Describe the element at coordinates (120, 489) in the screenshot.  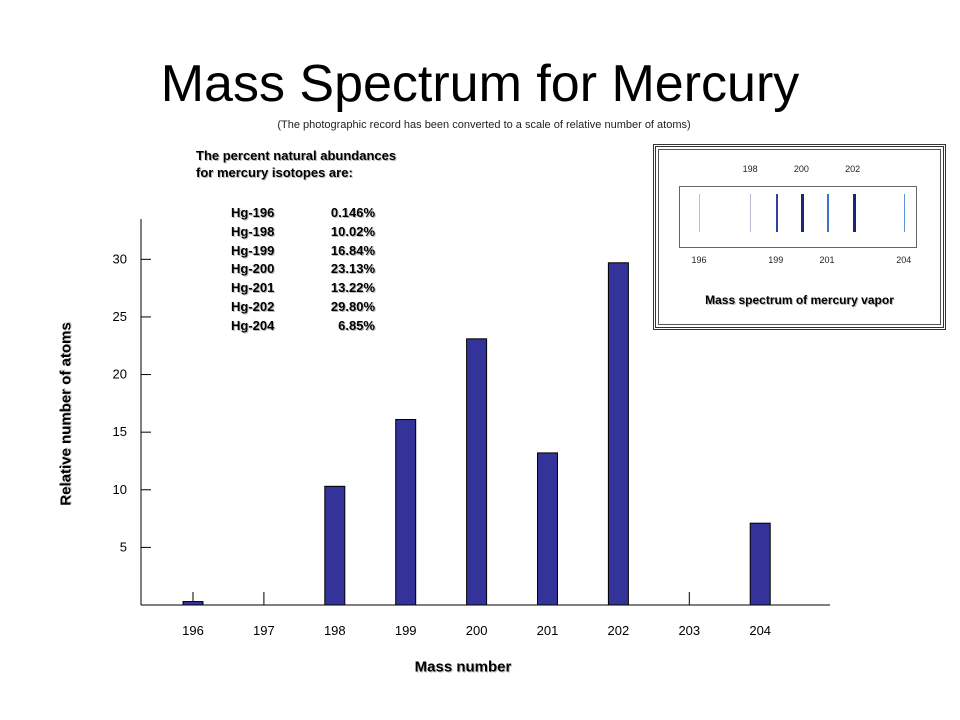
I see `y-tick-label: 10` at that location.